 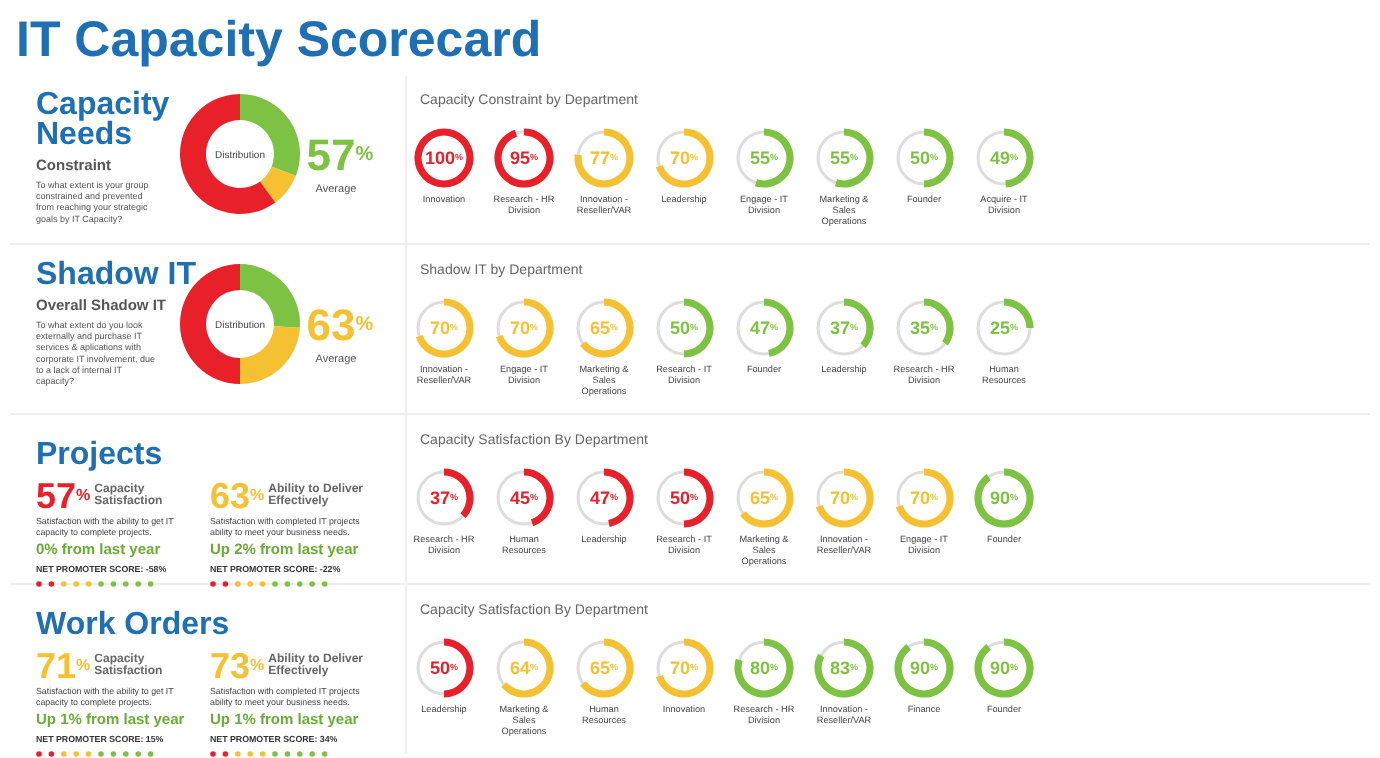 I want to click on text: Work Orders, so click(x=133, y=625).